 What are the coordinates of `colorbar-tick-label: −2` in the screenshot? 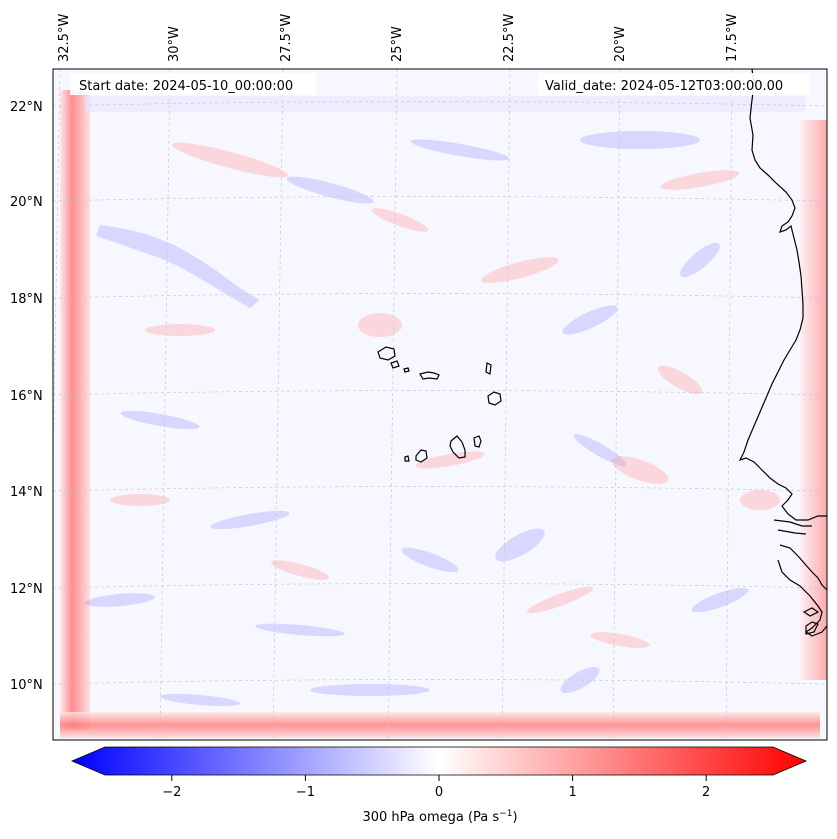 It's located at (171, 792).